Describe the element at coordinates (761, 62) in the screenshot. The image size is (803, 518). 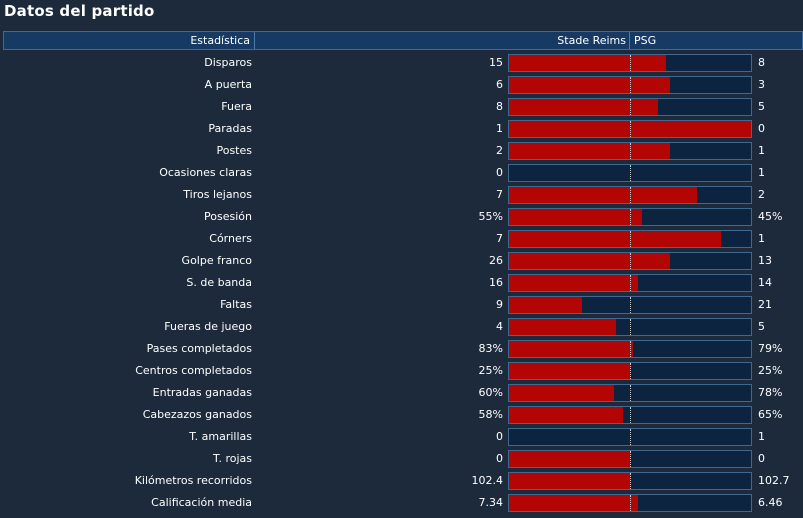
I see `away-value: 8` at that location.